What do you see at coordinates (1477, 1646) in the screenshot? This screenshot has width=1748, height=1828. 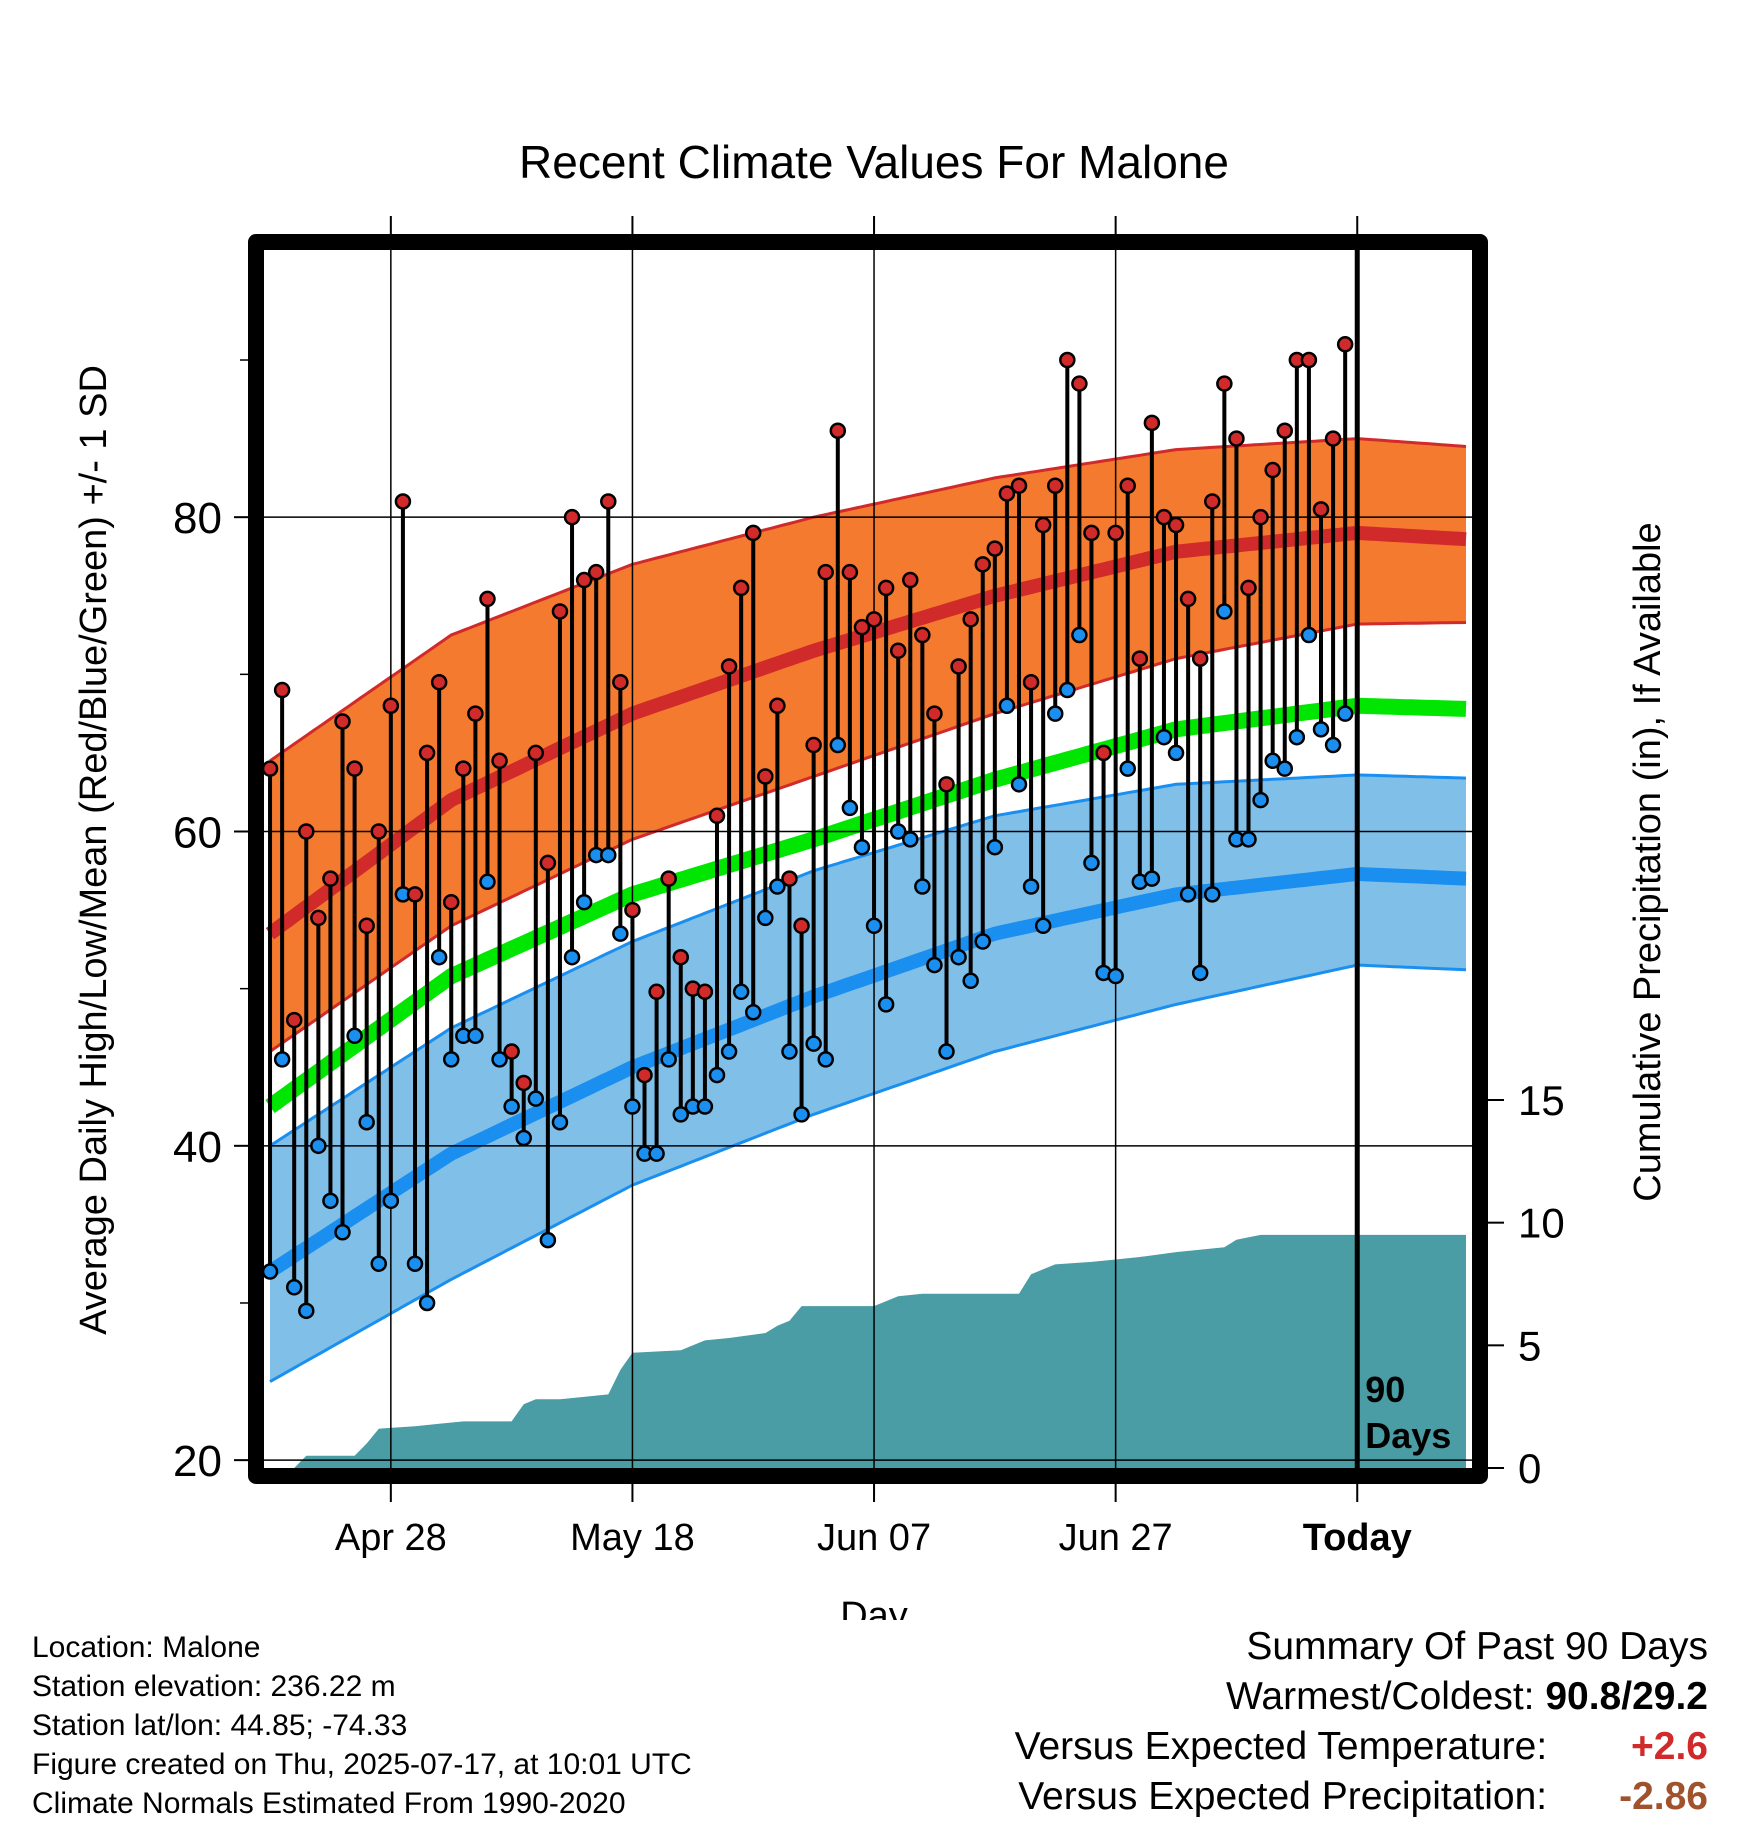 I see `summary-title: Summary Of Past 90 Days` at bounding box center [1477, 1646].